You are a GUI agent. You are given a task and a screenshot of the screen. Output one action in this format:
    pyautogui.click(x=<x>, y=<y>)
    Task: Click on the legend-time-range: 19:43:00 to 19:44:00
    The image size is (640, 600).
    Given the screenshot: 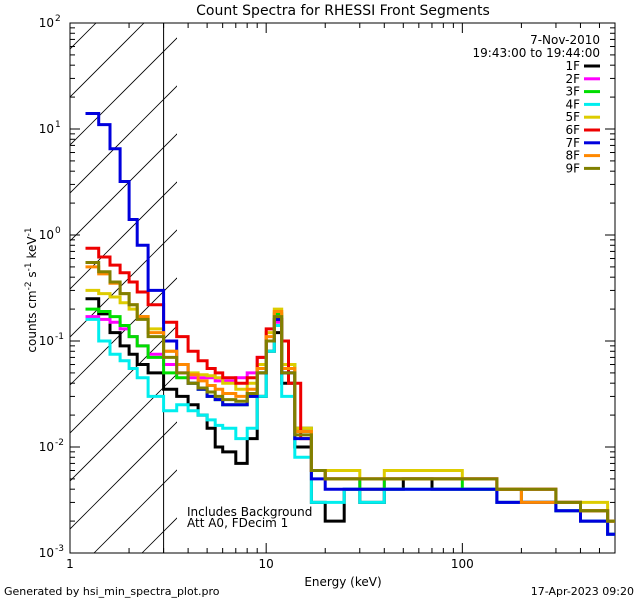 What is the action you would take?
    pyautogui.click(x=536, y=53)
    